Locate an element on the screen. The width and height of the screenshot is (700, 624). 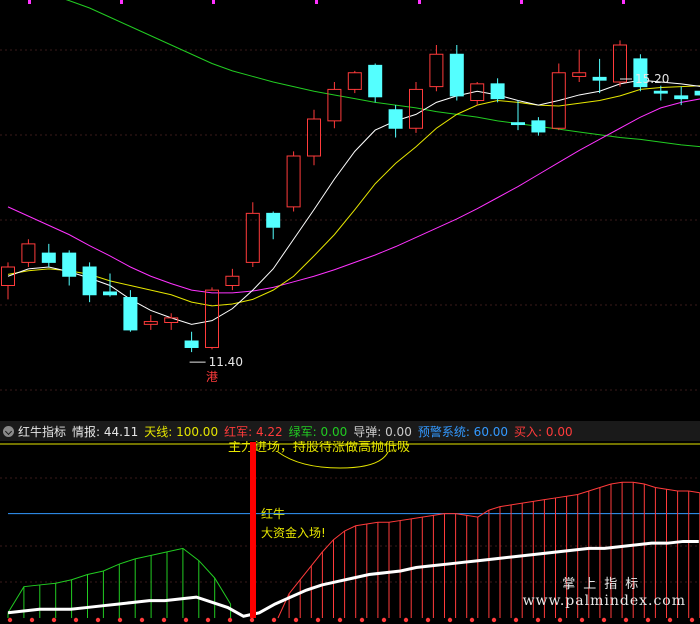
gang-marker: 港 is located at coordinates (212, 377).